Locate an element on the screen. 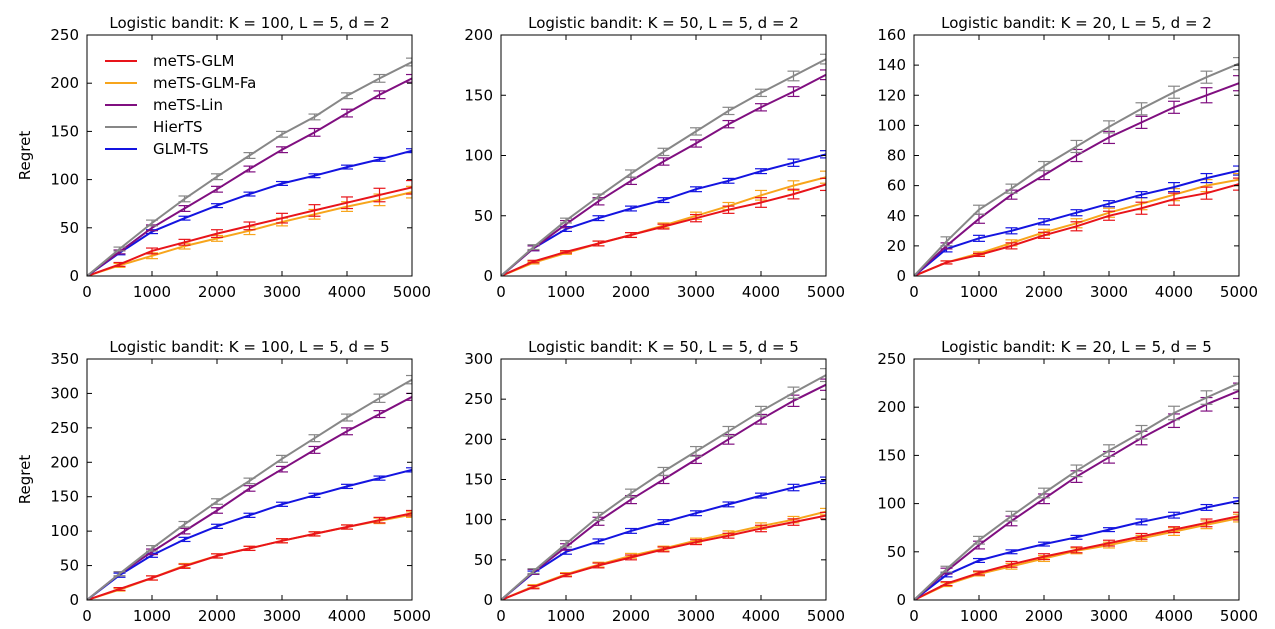 This screenshot has height=629, width=1275. legend: meTS-GLM meTS-GLM-Fa meTS-Lin HierTS GLM-TS is located at coordinates (180, 105).